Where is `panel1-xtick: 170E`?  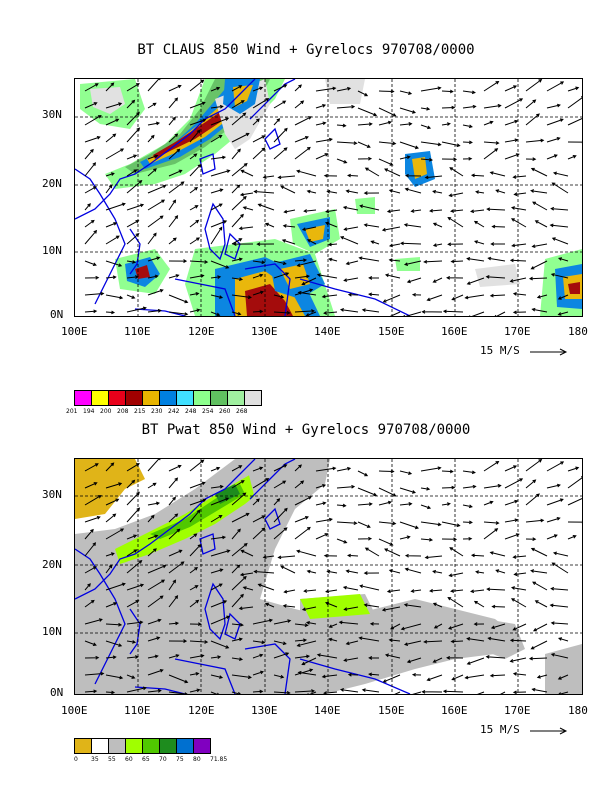
panel1-xtick: 170E is located at coordinates (517, 331).